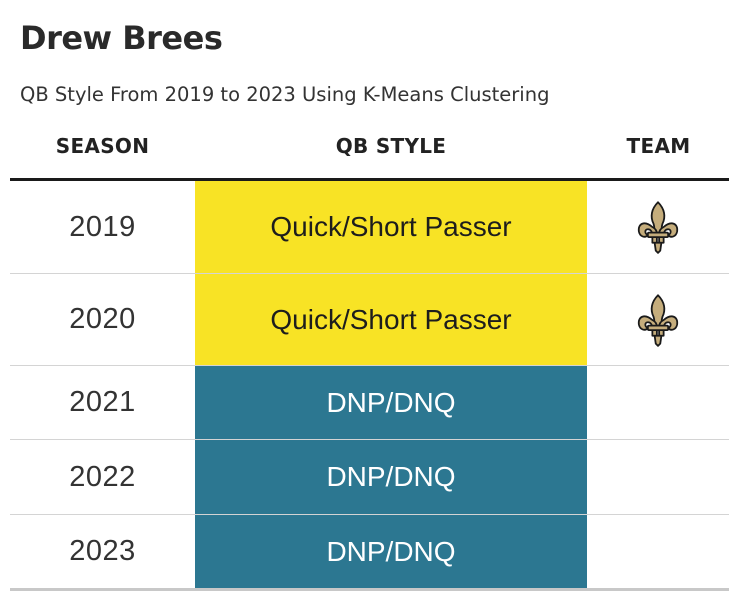 This screenshot has height=598, width=738. What do you see at coordinates (121, 38) in the screenshot?
I see `player-title: Drew Brees` at bounding box center [121, 38].